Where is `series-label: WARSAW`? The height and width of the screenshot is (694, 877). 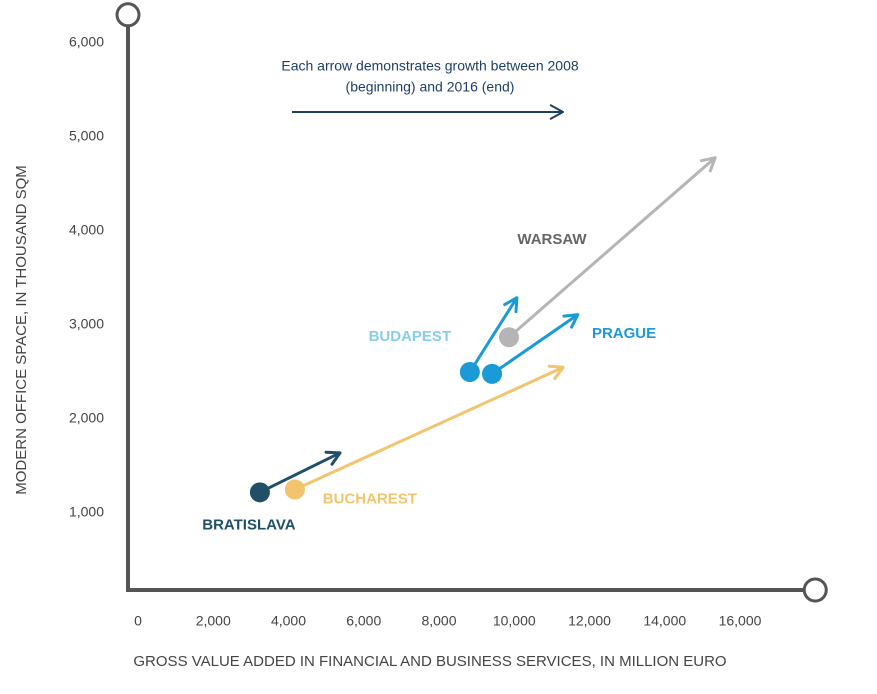
series-label: WARSAW is located at coordinates (552, 239).